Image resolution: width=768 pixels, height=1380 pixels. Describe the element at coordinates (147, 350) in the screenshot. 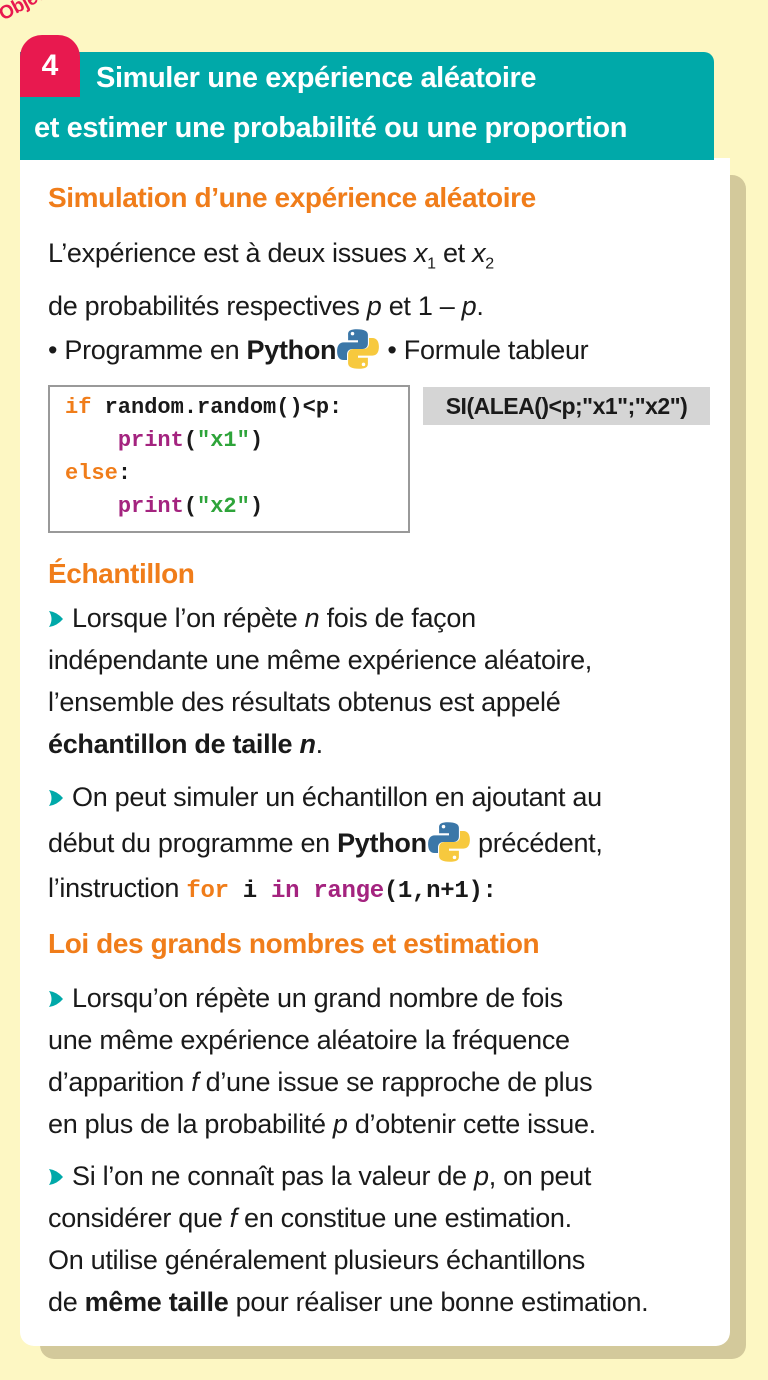

I see `text-segment: • Programme en` at that location.